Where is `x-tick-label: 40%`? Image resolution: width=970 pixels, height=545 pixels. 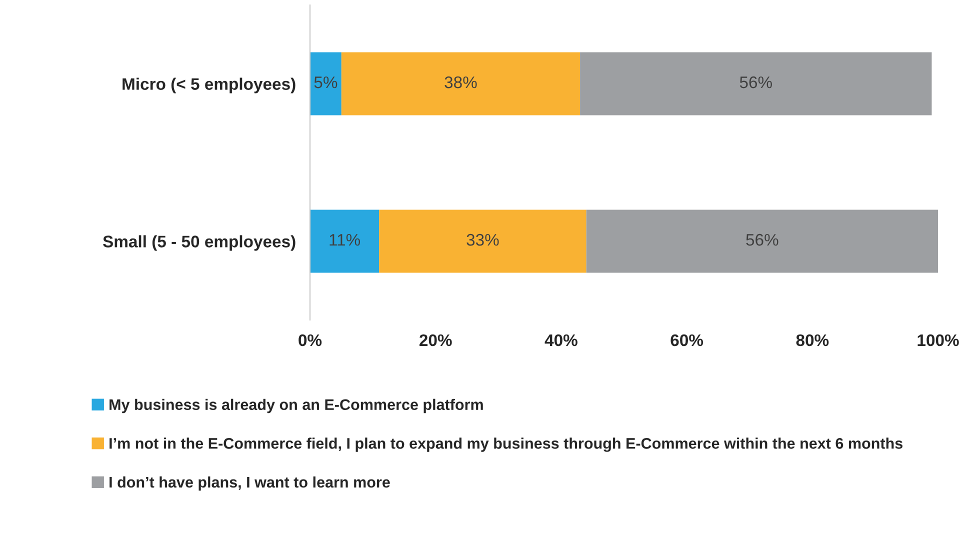
x-tick-label: 40% is located at coordinates (561, 340).